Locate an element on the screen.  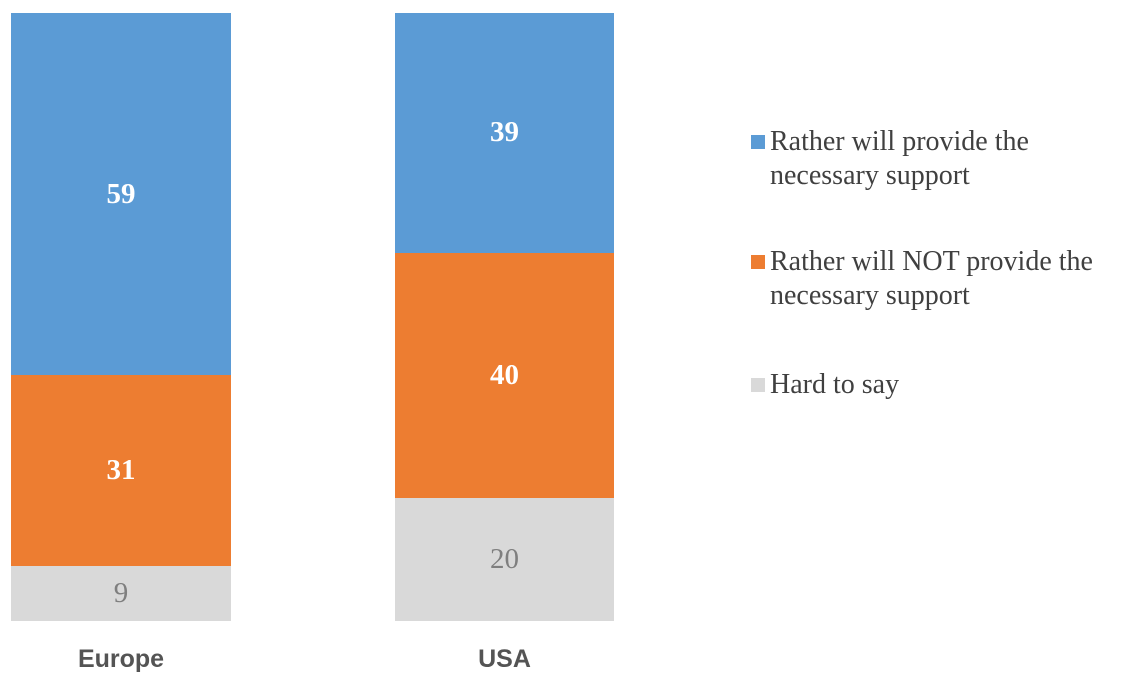
legend-item-hard-to-say: Hard to say is located at coordinates (935, 385).